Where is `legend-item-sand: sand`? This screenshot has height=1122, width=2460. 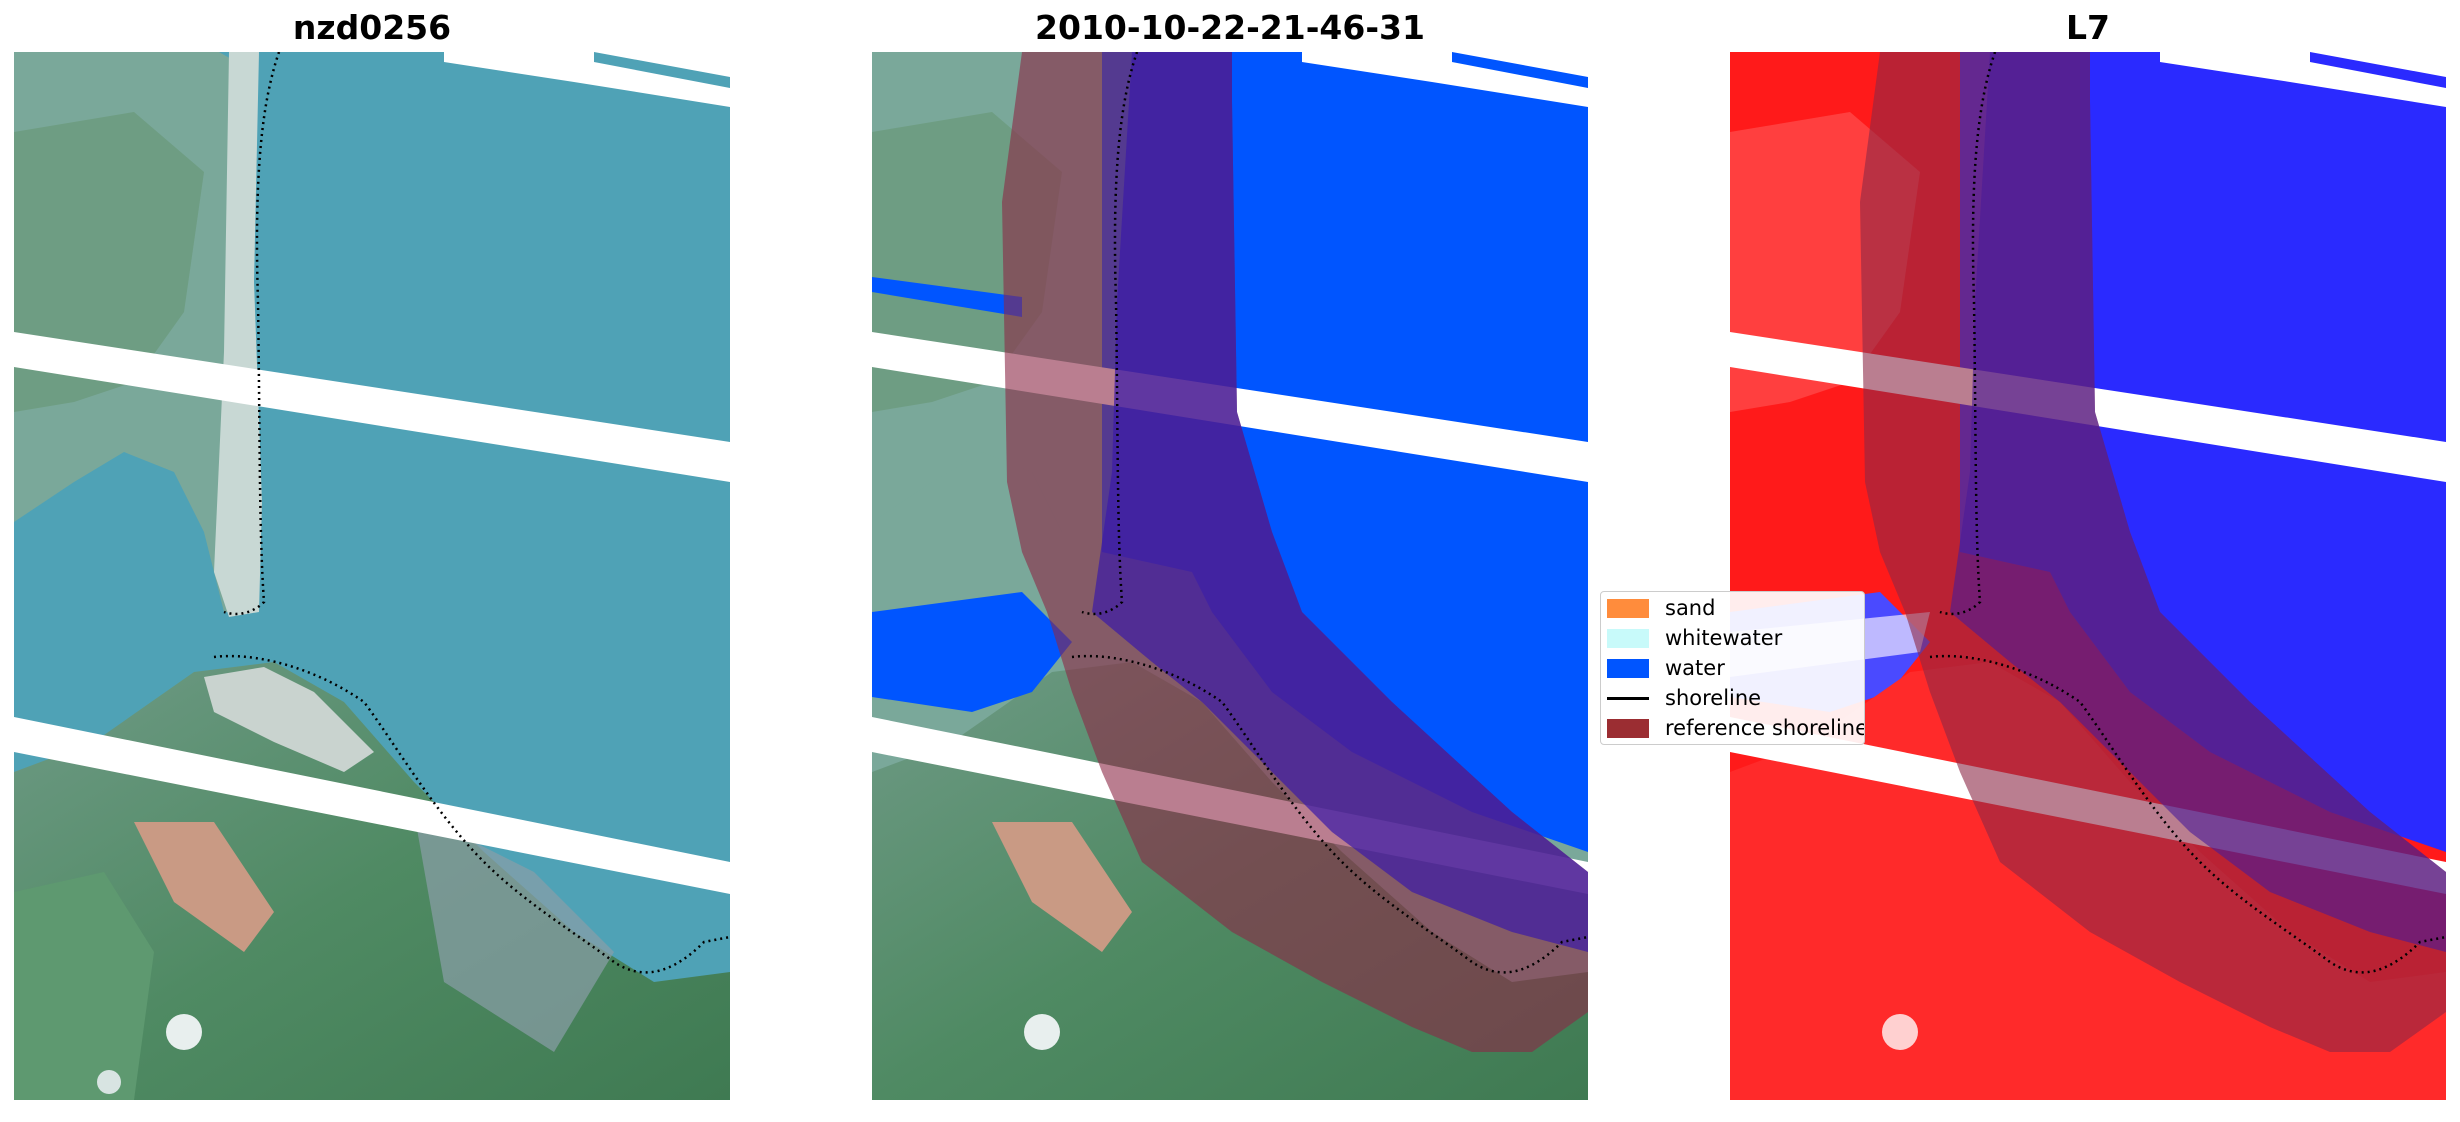
legend-item-sand: sand is located at coordinates (1661, 608).